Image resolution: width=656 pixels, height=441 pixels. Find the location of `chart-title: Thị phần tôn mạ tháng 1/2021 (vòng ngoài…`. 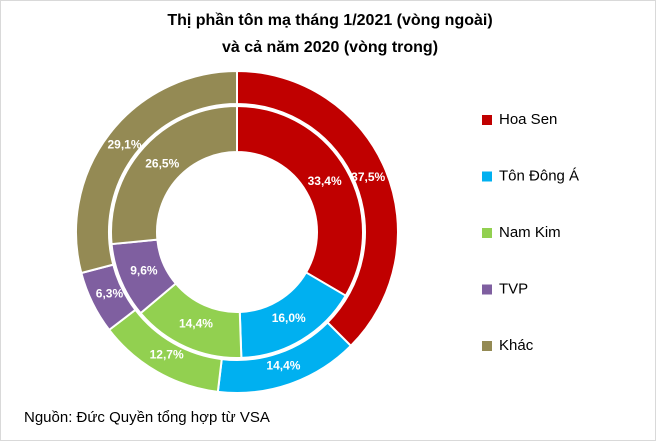

chart-title: Thị phần tôn mạ tháng 1/2021 (vòng ngoài… is located at coordinates (329, 20).